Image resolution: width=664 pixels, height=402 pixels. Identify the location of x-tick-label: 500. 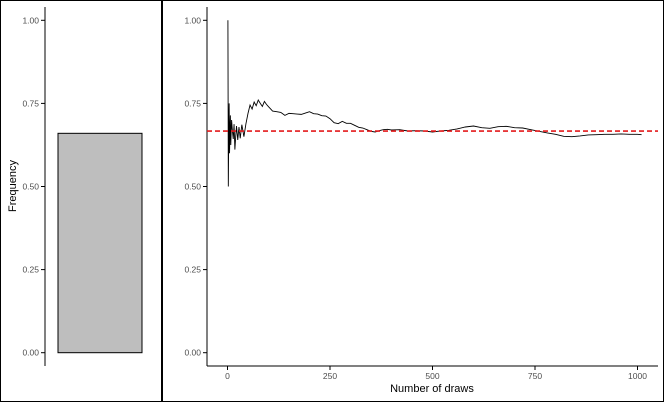
(432, 376).